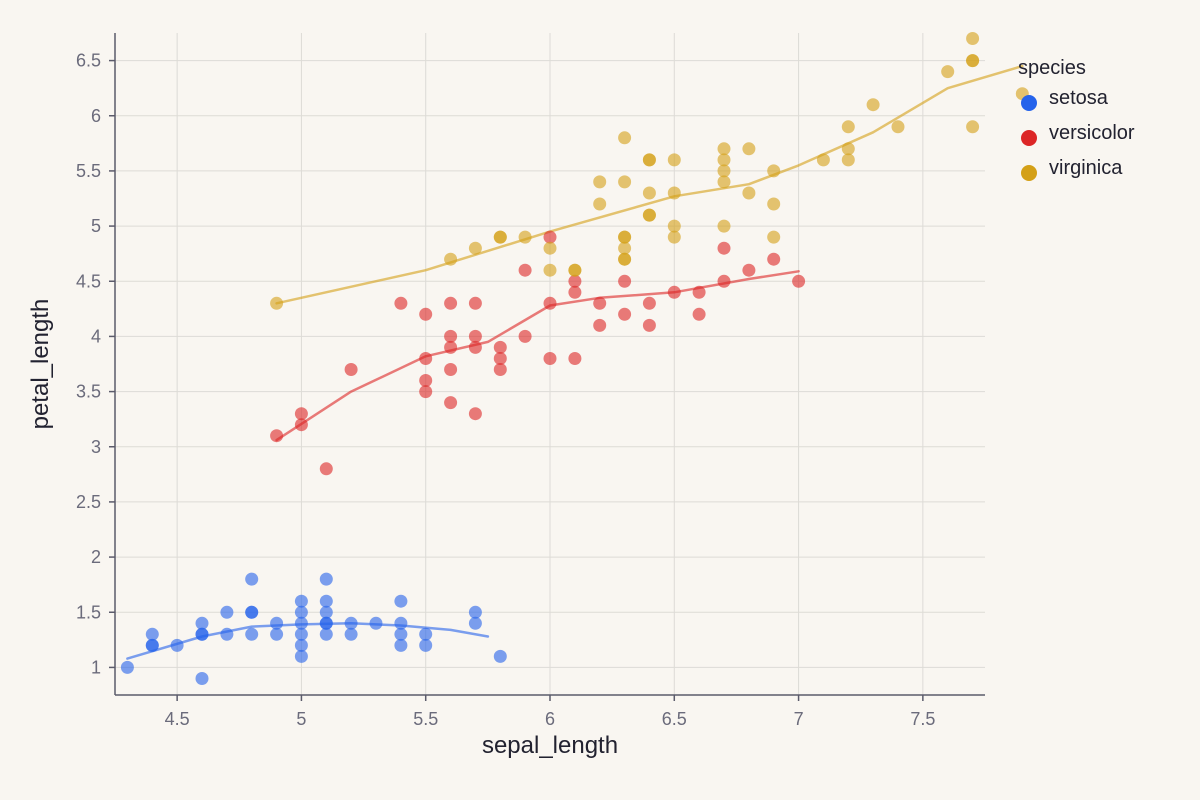 The image size is (1200, 800). Describe the element at coordinates (1086, 168) in the screenshot. I see `legend-label-virginica: virginica` at that location.